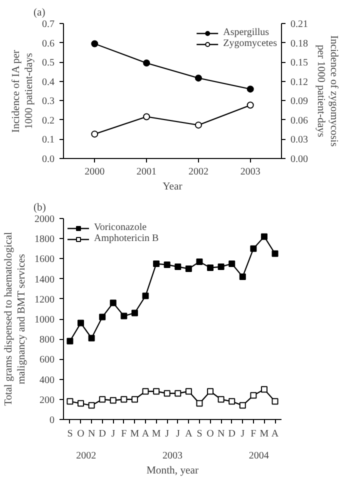  What do you see at coordinates (40, 13) in the screenshot?
I see `chart-title: (a)` at bounding box center [40, 13].